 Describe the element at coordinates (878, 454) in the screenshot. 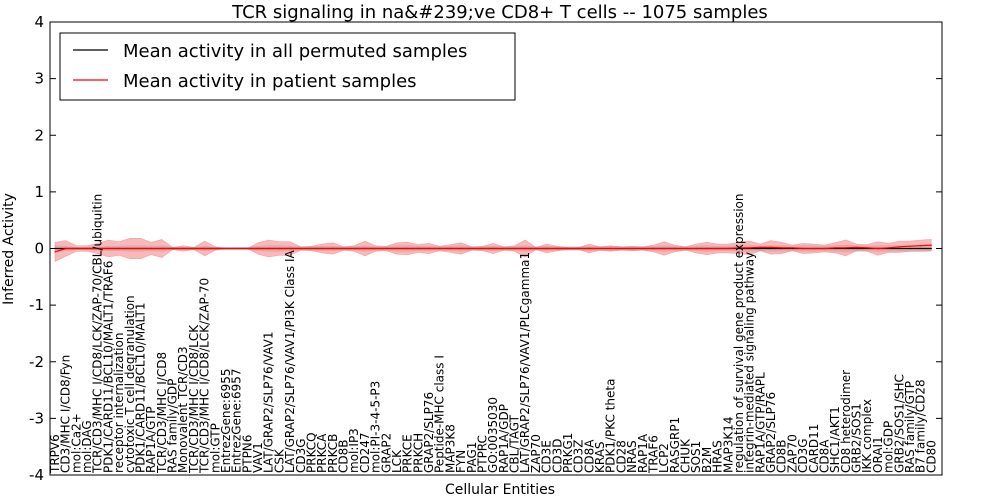

I see `entity-label: ORAI1` at that location.